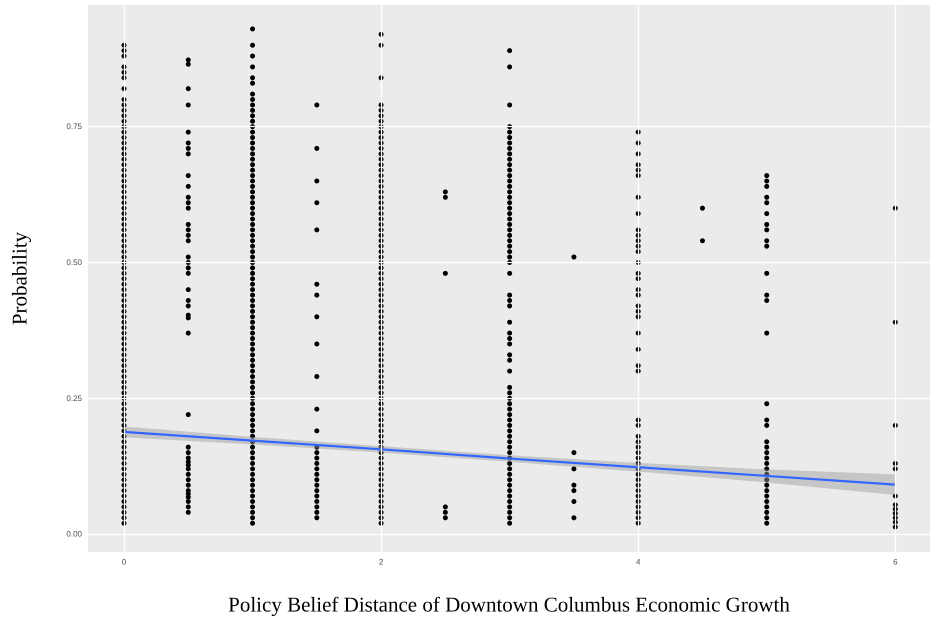 The height and width of the screenshot is (620, 932). I want to click on x-tick-label: 0, so click(124, 562).